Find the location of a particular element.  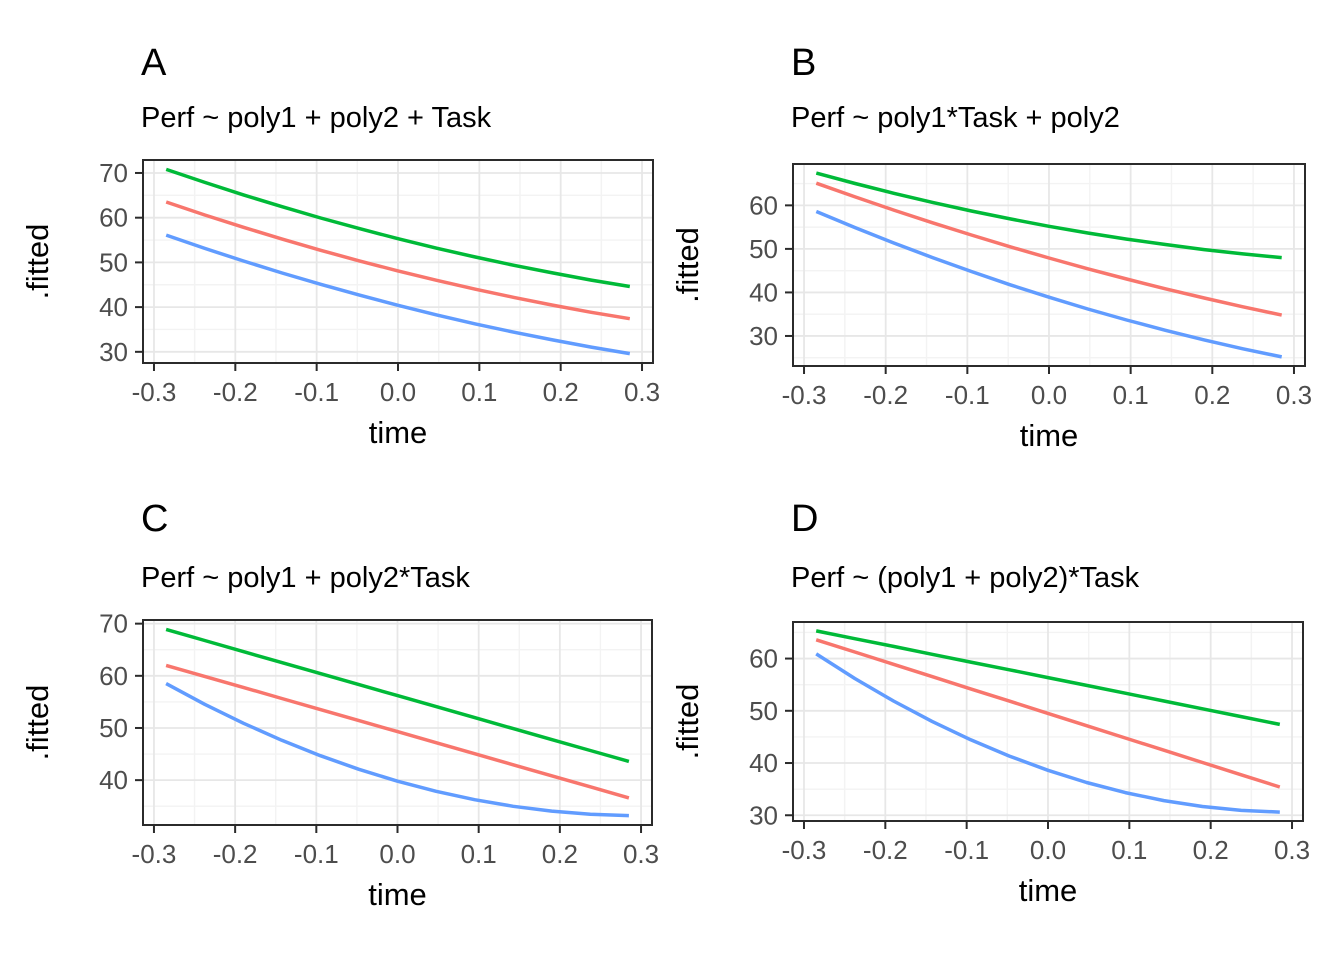

panel-title-a: Perf ~ poly1 + poly2 + Task is located at coordinates (316, 118).